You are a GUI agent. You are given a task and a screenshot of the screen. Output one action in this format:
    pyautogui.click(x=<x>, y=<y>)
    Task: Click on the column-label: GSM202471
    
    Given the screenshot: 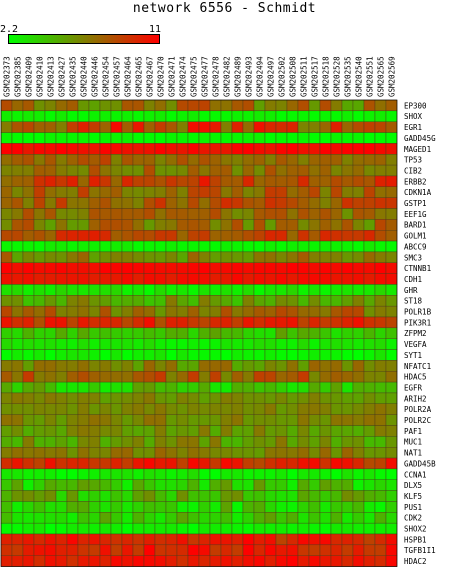 What is the action you would take?
    pyautogui.click(x=172, y=76)
    